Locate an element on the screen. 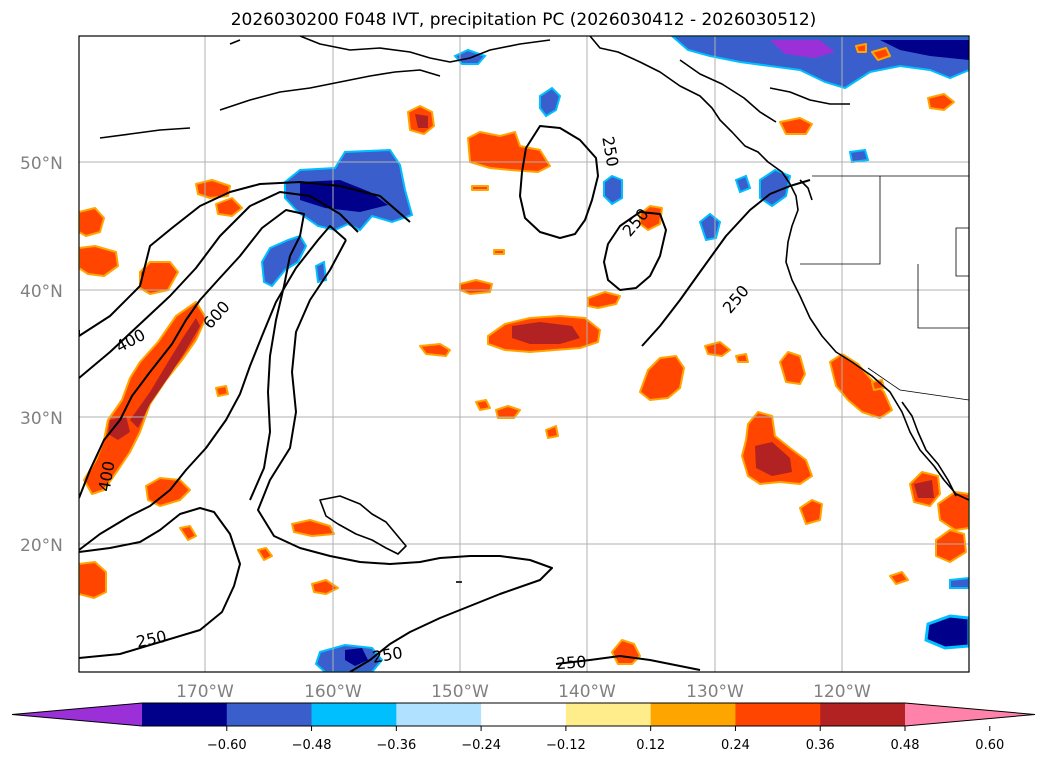 The height and width of the screenshot is (765, 1047). lat-label-50n: 50°N is located at coordinates (41, 164).